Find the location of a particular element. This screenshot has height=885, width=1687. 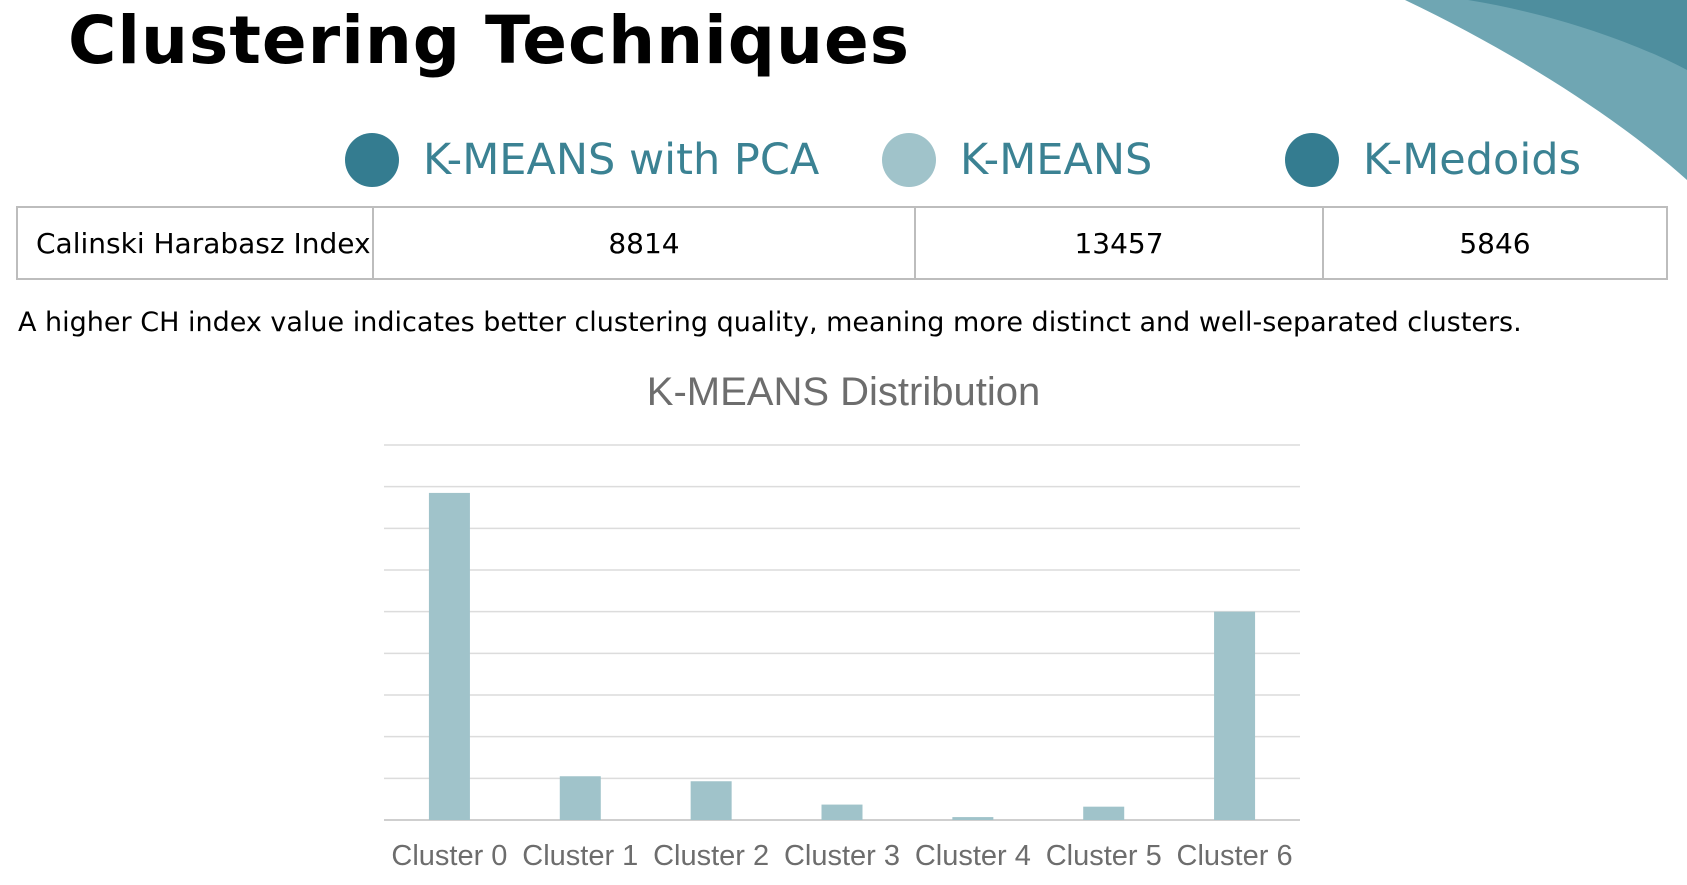

x-tick-label: Cluster 2 is located at coordinates (711, 856).